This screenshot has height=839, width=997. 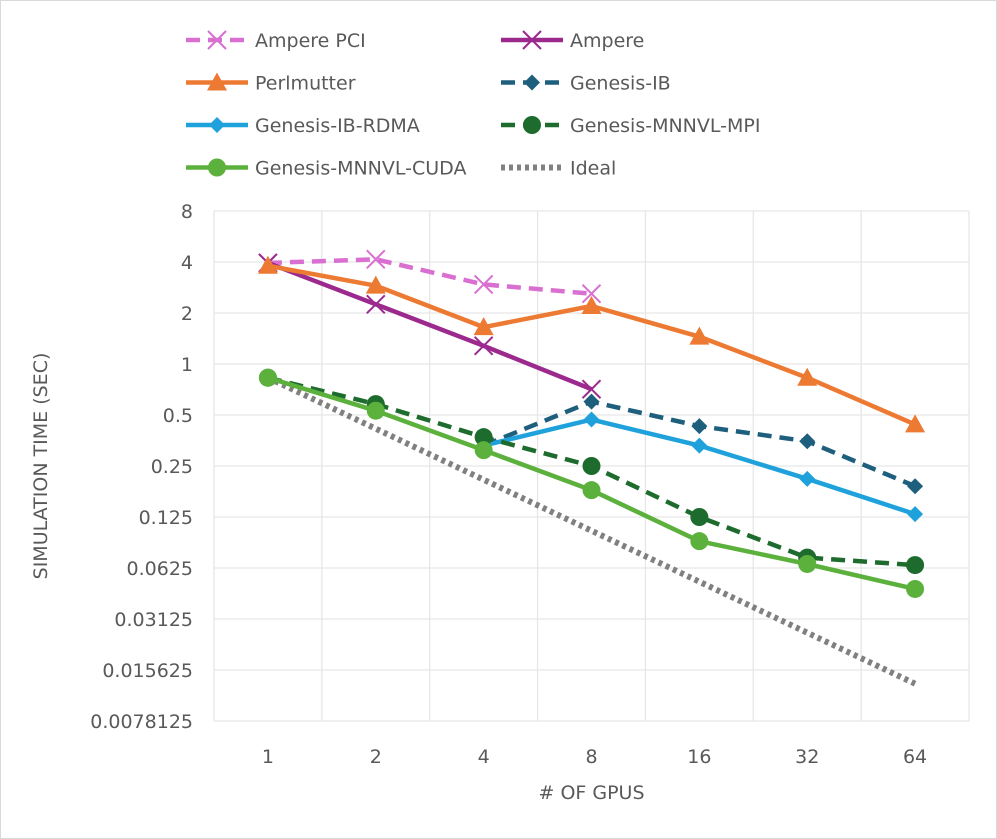 What do you see at coordinates (360, 169) in the screenshot?
I see `legend-label: Genesis-MNNVL-CUDA` at bounding box center [360, 169].